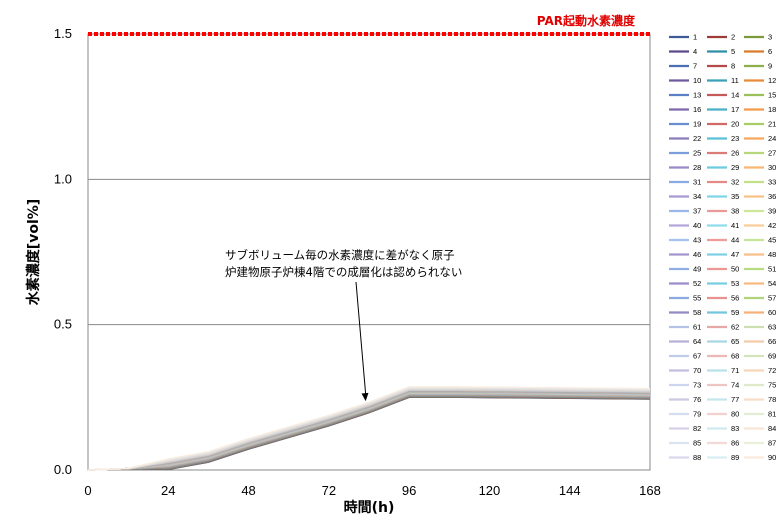  Describe the element at coordinates (772, 124) in the screenshot. I see `legend-label: 21` at that location.